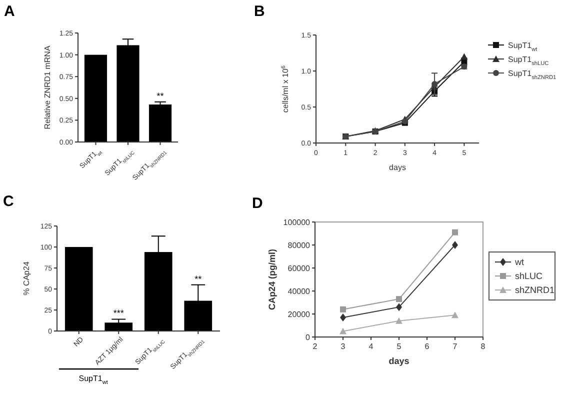  Describe the element at coordinates (272, 279) in the screenshot. I see `y-axis-title: CAp24 (pg/ml)` at that location.